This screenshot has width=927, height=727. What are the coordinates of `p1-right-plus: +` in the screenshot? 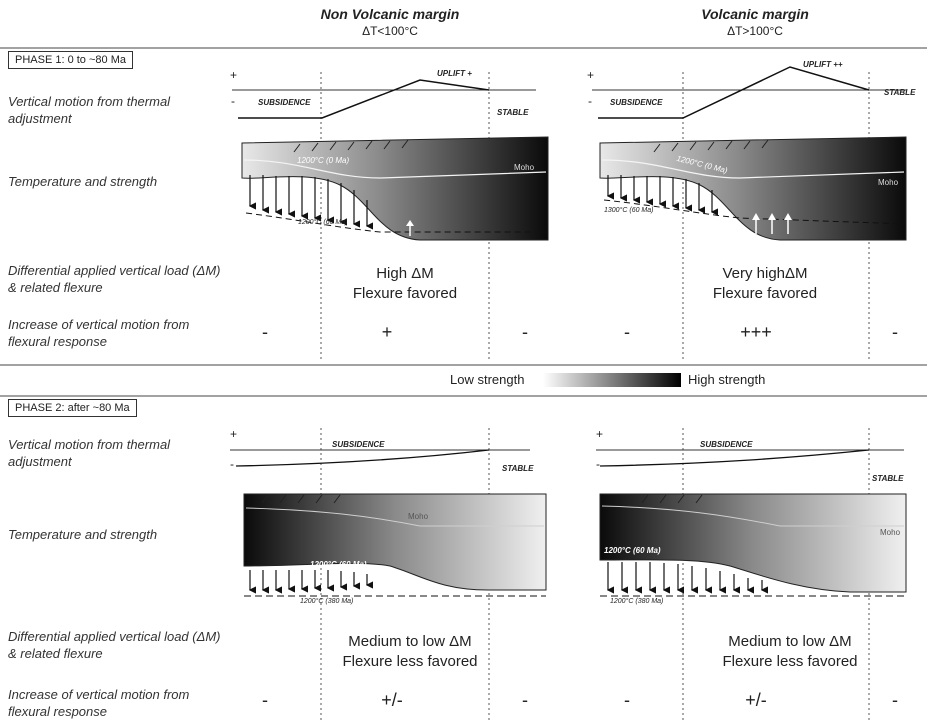 It's located at (591, 75).